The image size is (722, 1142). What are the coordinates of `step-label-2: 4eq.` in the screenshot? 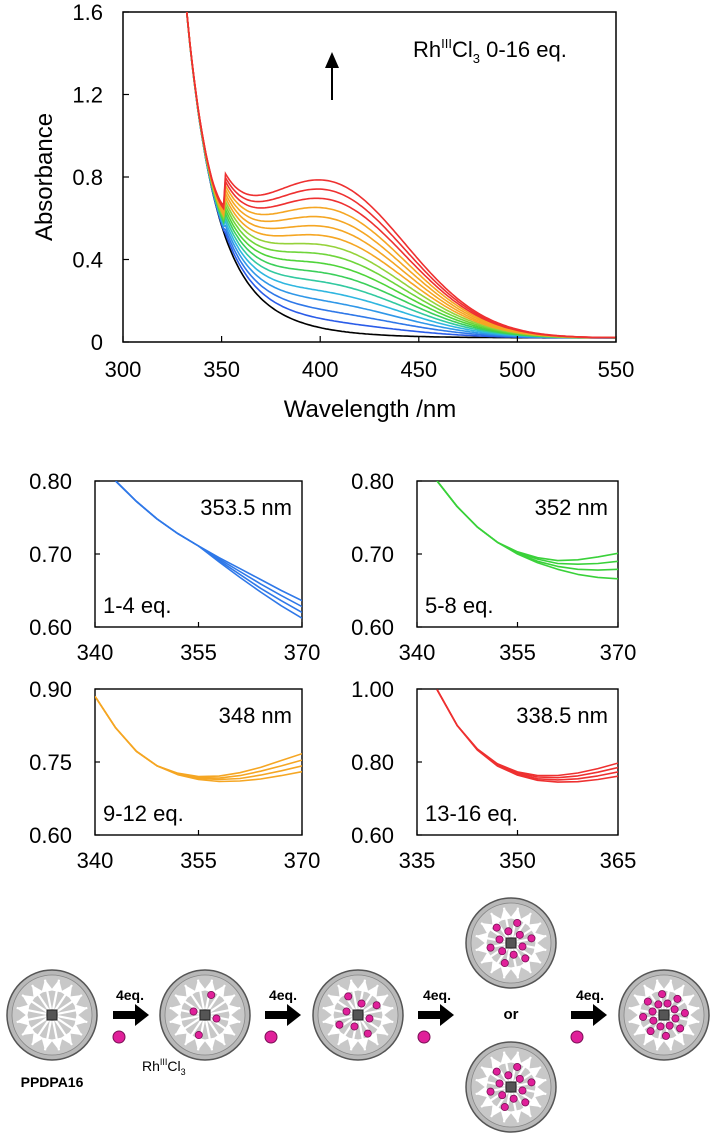 It's located at (283, 995).